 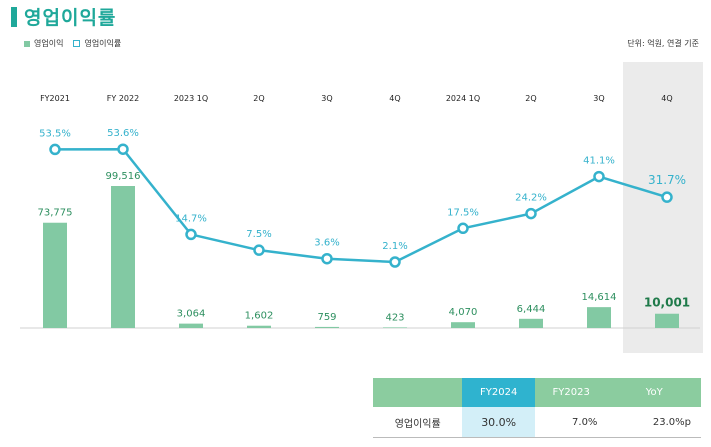 I want to click on margin-value-label: 53.5%, so click(x=55, y=133).